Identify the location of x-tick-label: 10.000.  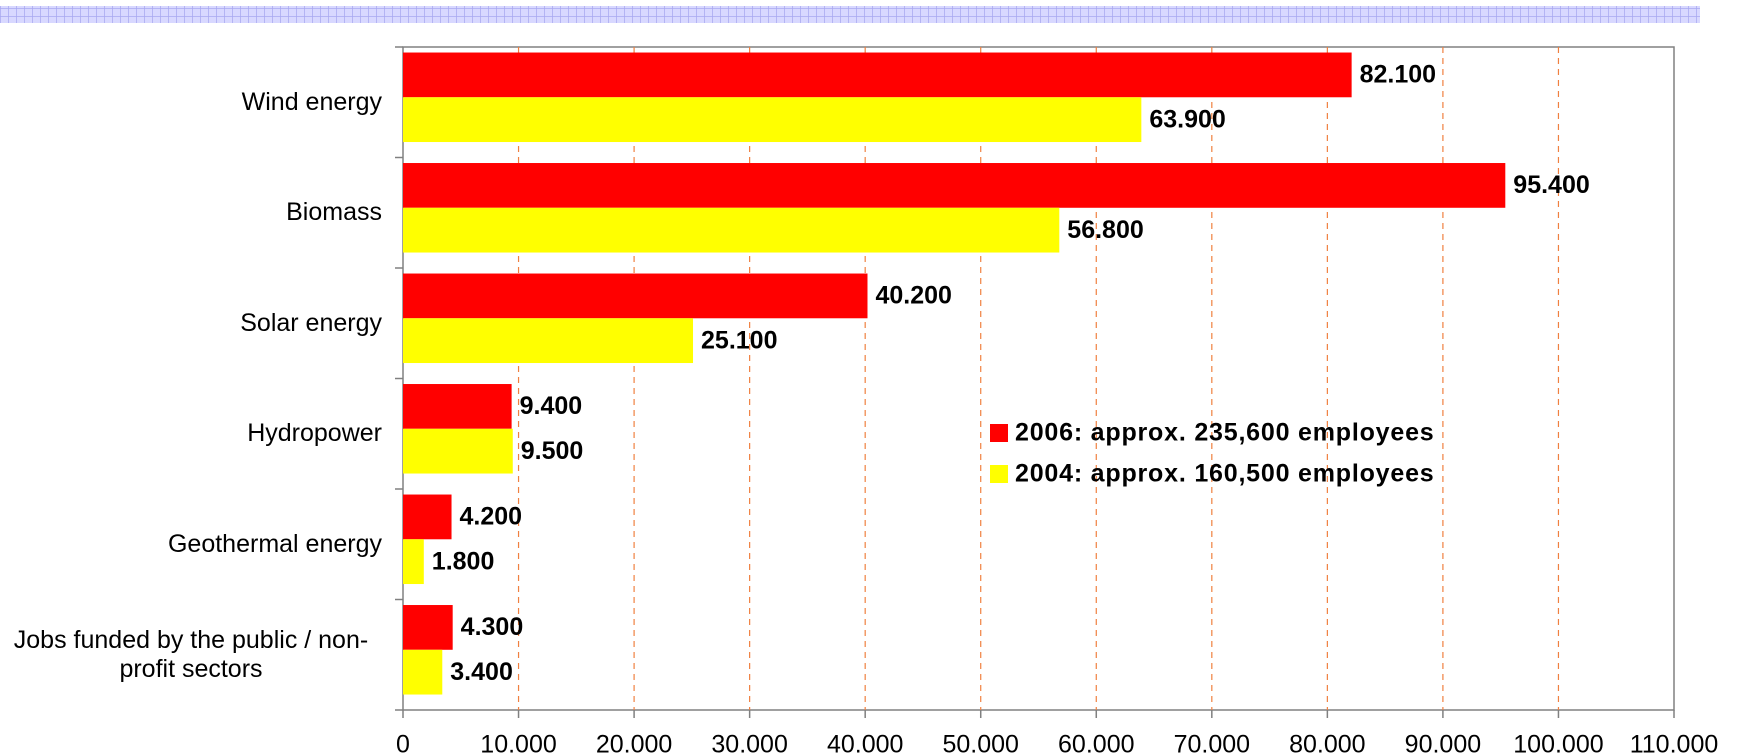
(518, 743).